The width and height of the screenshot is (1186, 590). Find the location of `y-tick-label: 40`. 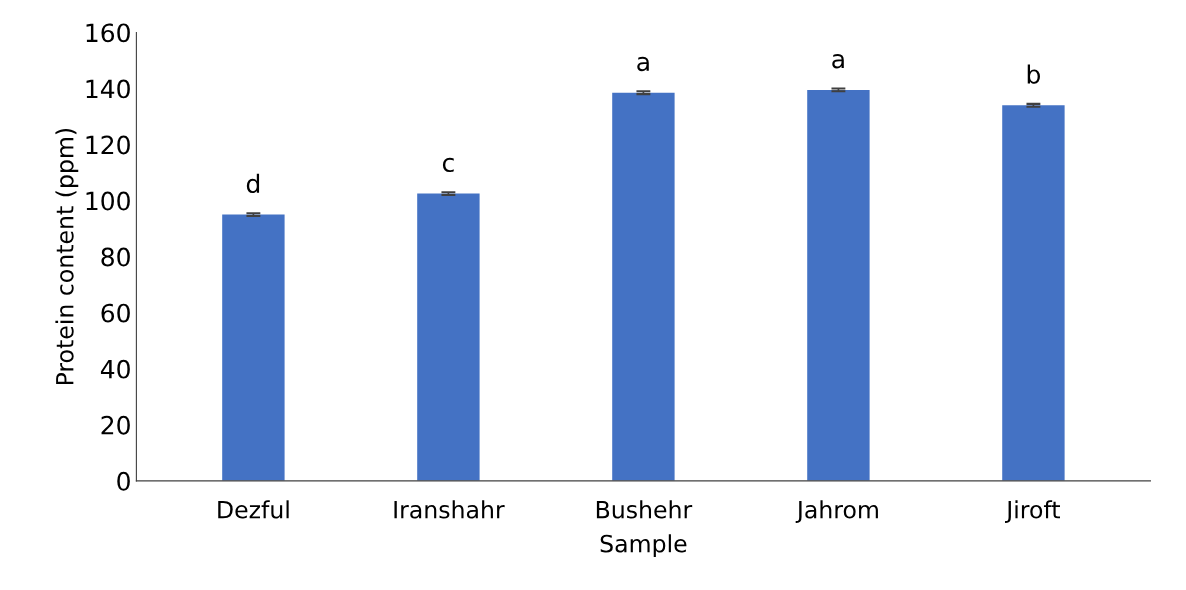

y-tick-label: 40 is located at coordinates (115, 369).